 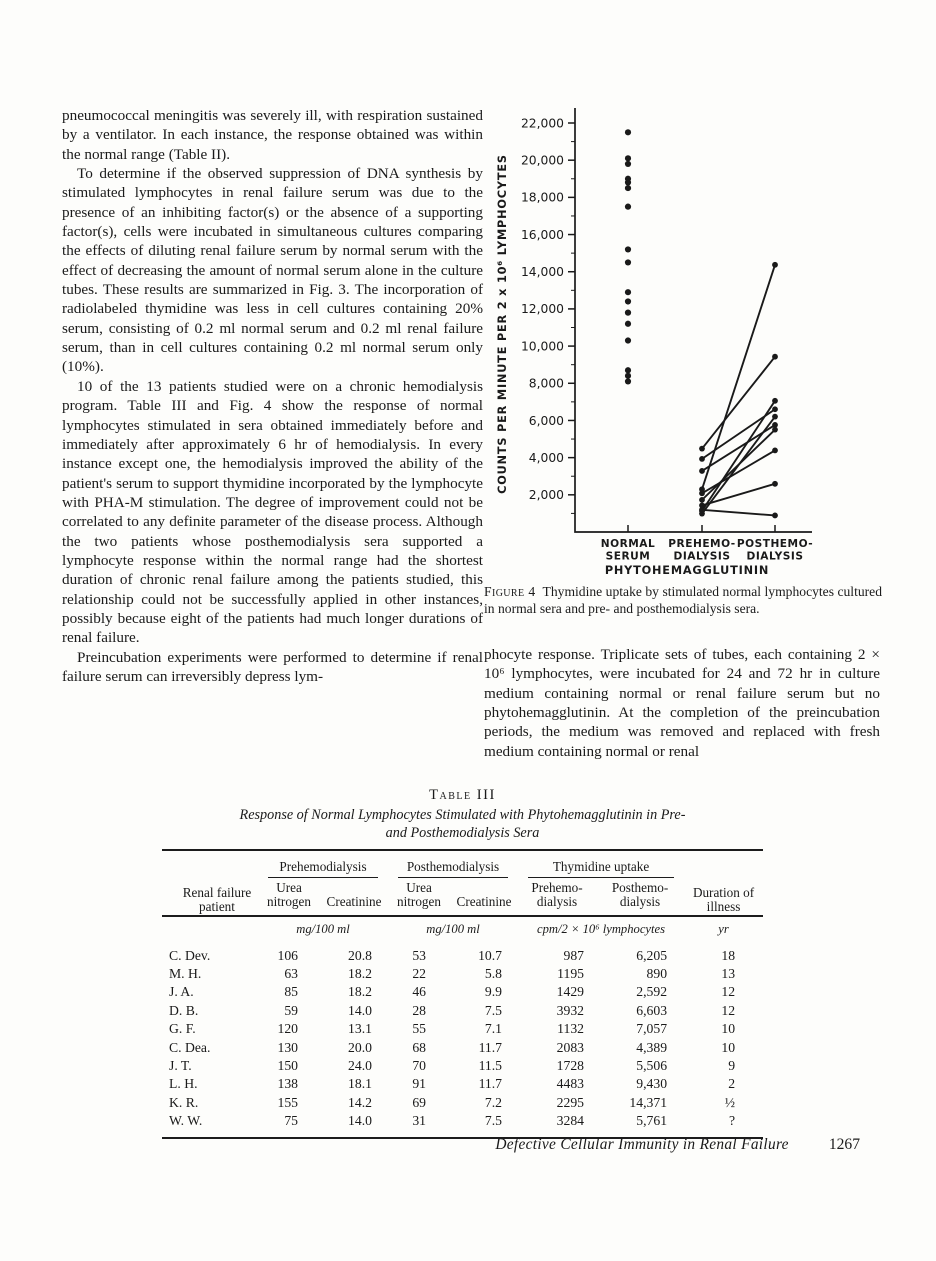 I want to click on table-cell: 155, so click(x=287, y=1102).